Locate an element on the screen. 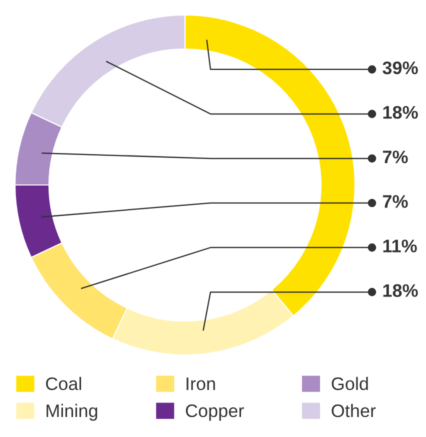  legend-label: Coal is located at coordinates (64, 383).